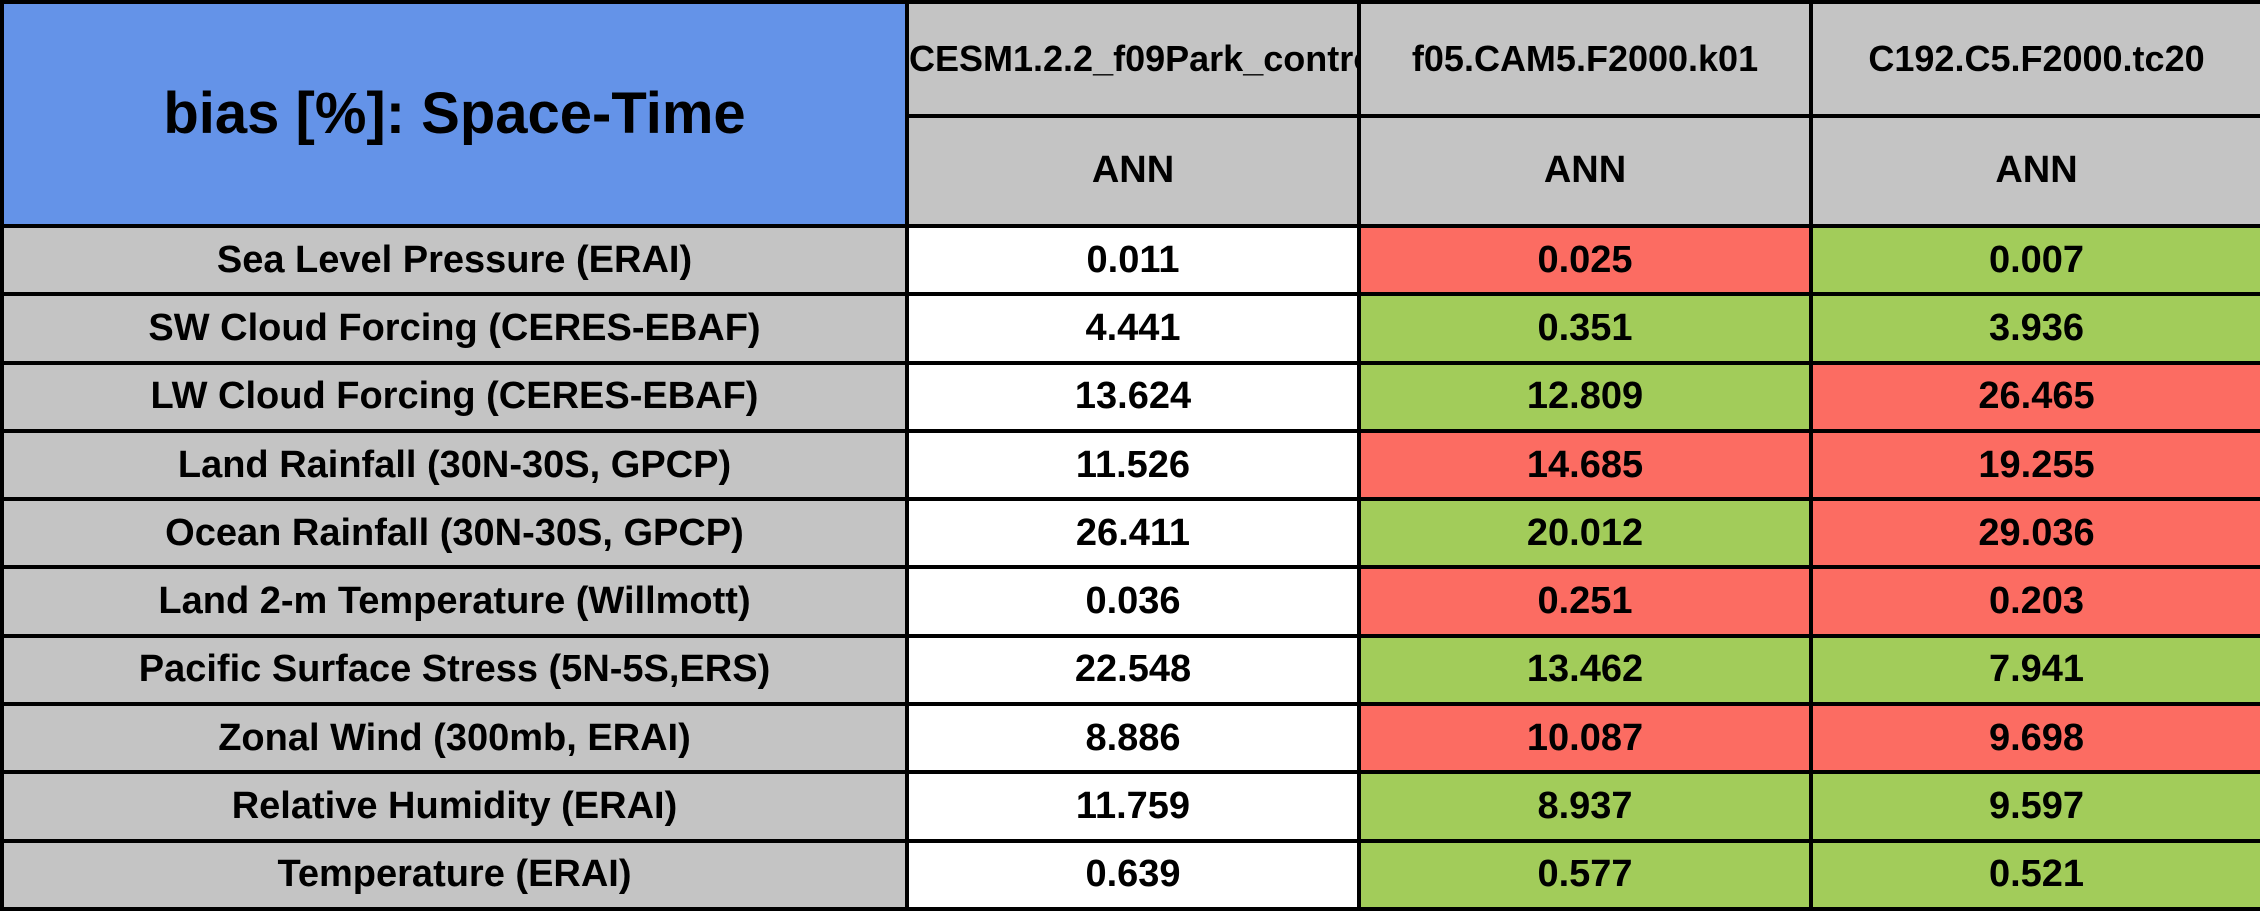 This screenshot has height=911, width=2260. Describe the element at coordinates (1585, 396) in the screenshot. I see `value-cell: 12.809` at that location.